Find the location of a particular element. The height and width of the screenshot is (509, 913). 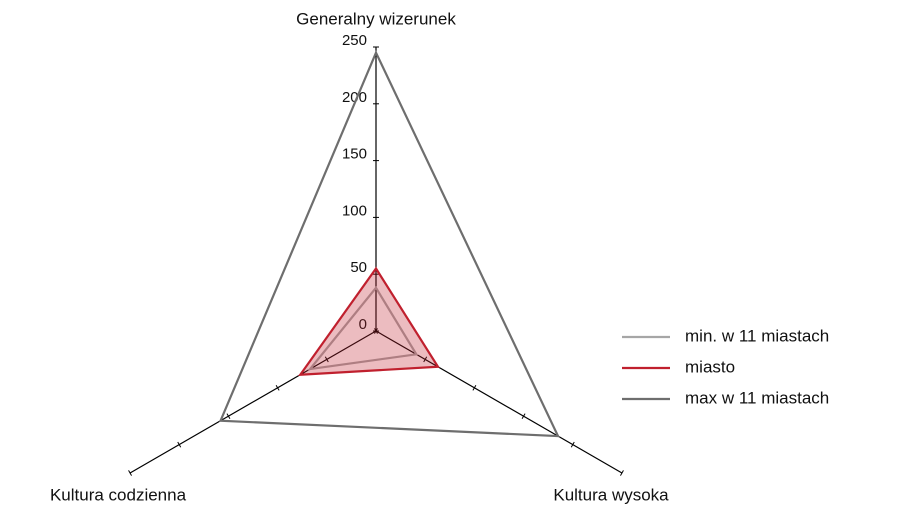

tick-label: 200 is located at coordinates (354, 97).